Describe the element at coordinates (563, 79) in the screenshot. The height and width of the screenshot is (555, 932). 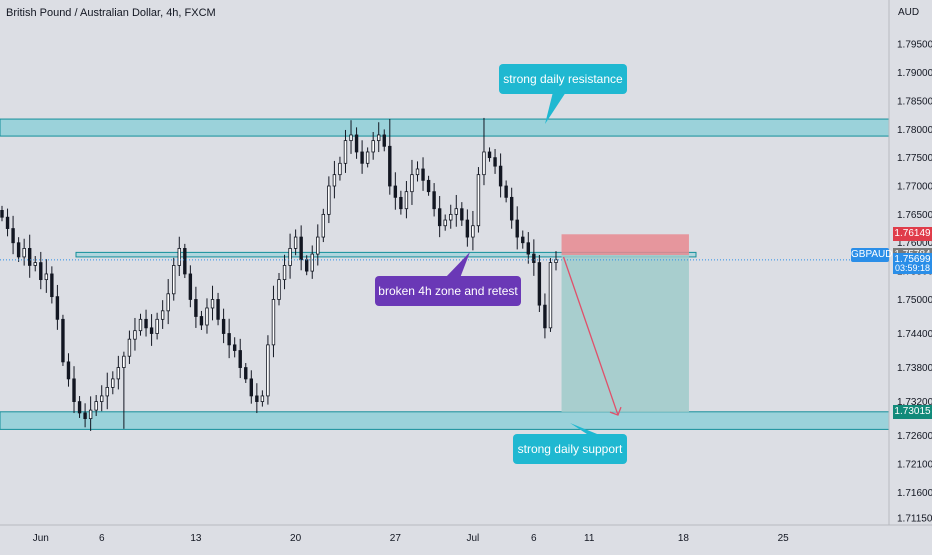
I see `callout-resistance: strong daily resistance` at that location.